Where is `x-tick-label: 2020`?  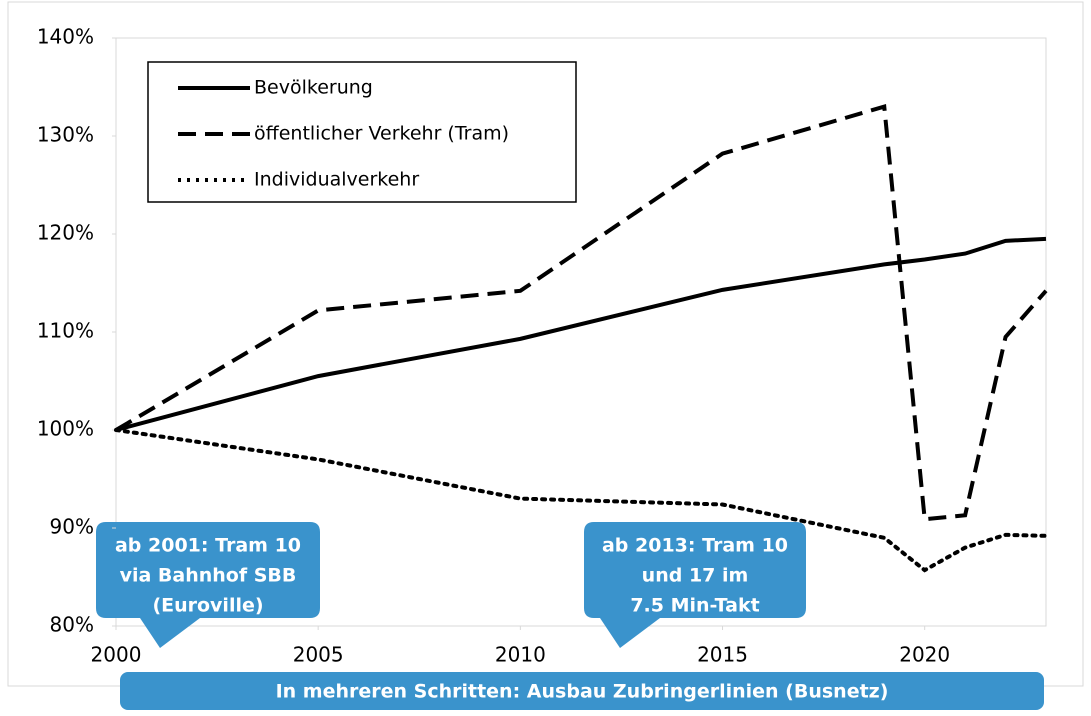 x-tick-label: 2020 is located at coordinates (924, 655).